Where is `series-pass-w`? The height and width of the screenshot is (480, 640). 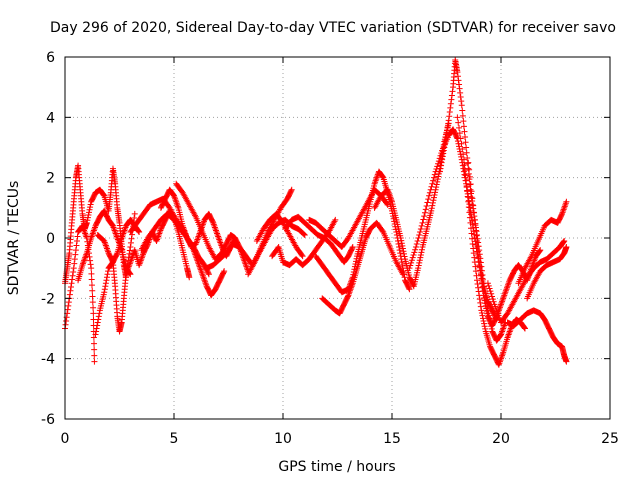
series-pass-w is located at coordinates (504, 244).